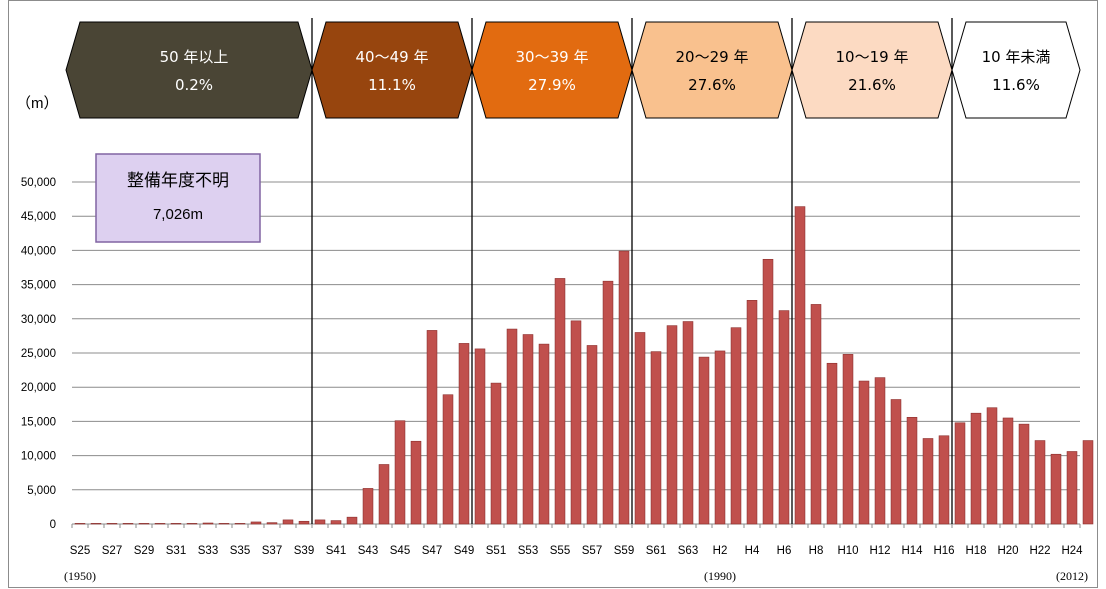 The height and width of the screenshot is (589, 1106). I want to click on x-tick-label: H8, so click(816, 551).